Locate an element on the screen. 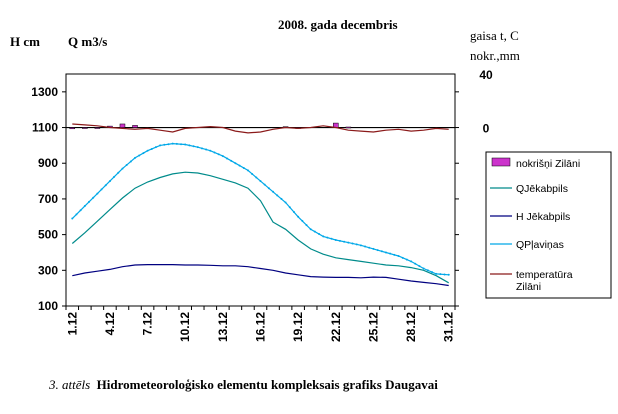 This screenshot has width=618, height=414. legend-label: QJēkabpils is located at coordinates (542, 189).